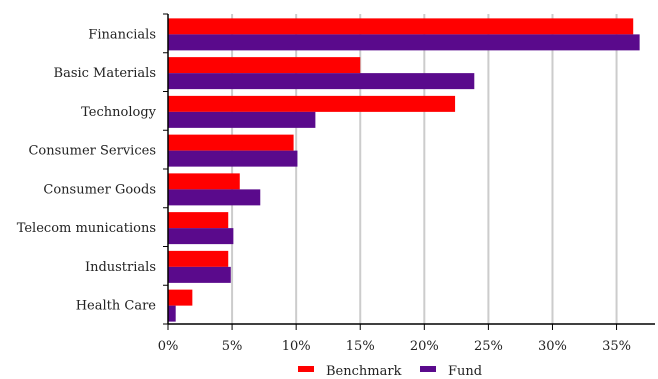  What do you see at coordinates (122, 34) in the screenshot?
I see `category-label: Financials` at bounding box center [122, 34].